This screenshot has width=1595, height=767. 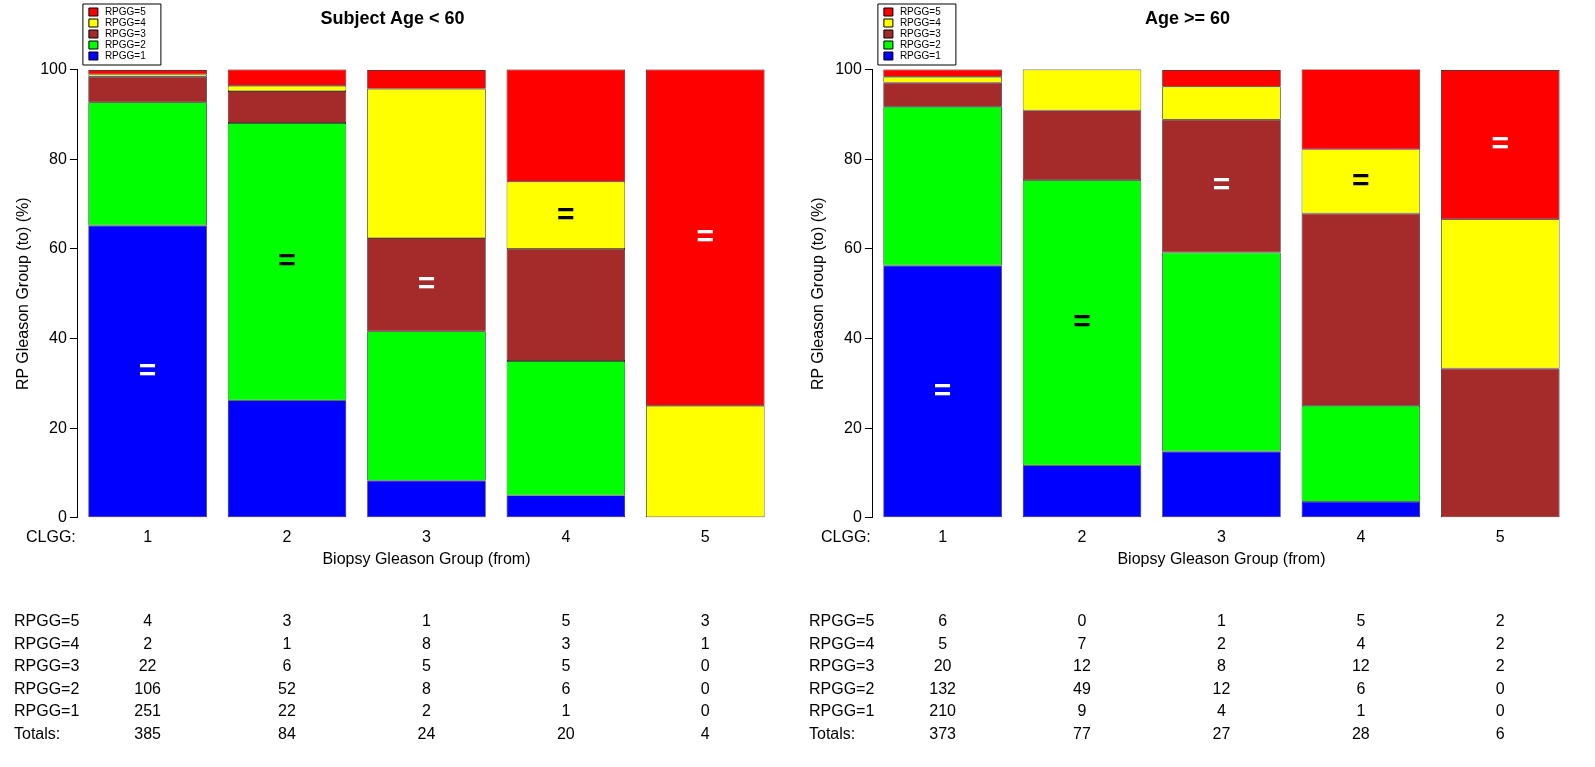 I want to click on x-tick-label: 2, so click(x=1082, y=536).